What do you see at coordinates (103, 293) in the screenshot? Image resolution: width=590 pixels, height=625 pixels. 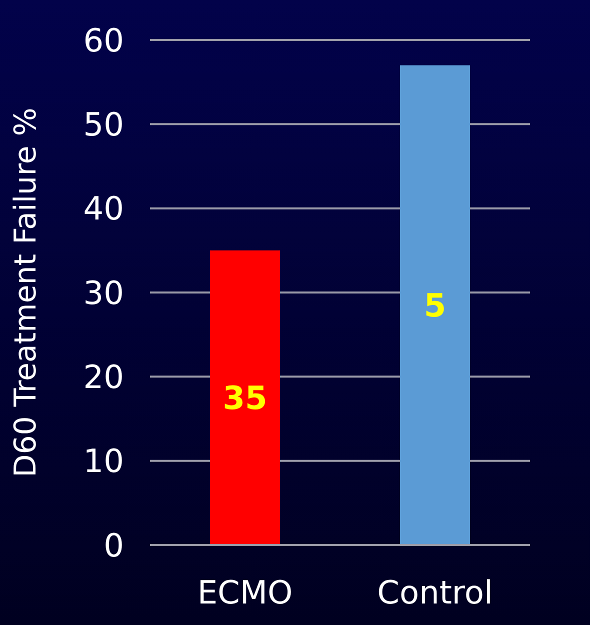 I see `y-tick-label: 30` at bounding box center [103, 293].